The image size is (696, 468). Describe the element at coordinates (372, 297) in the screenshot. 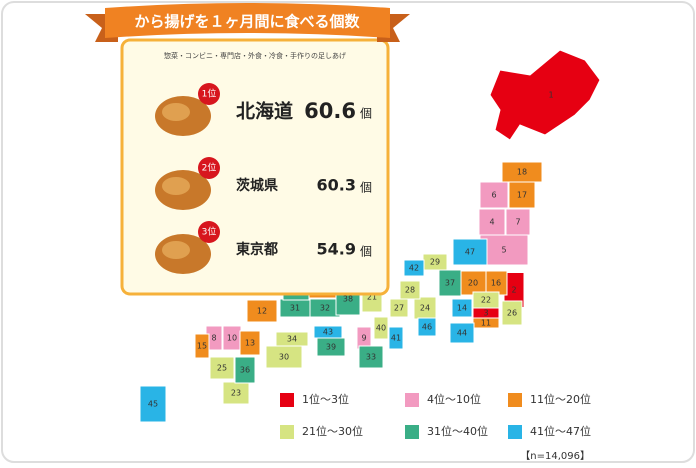

I see `region-label: 21` at that location.